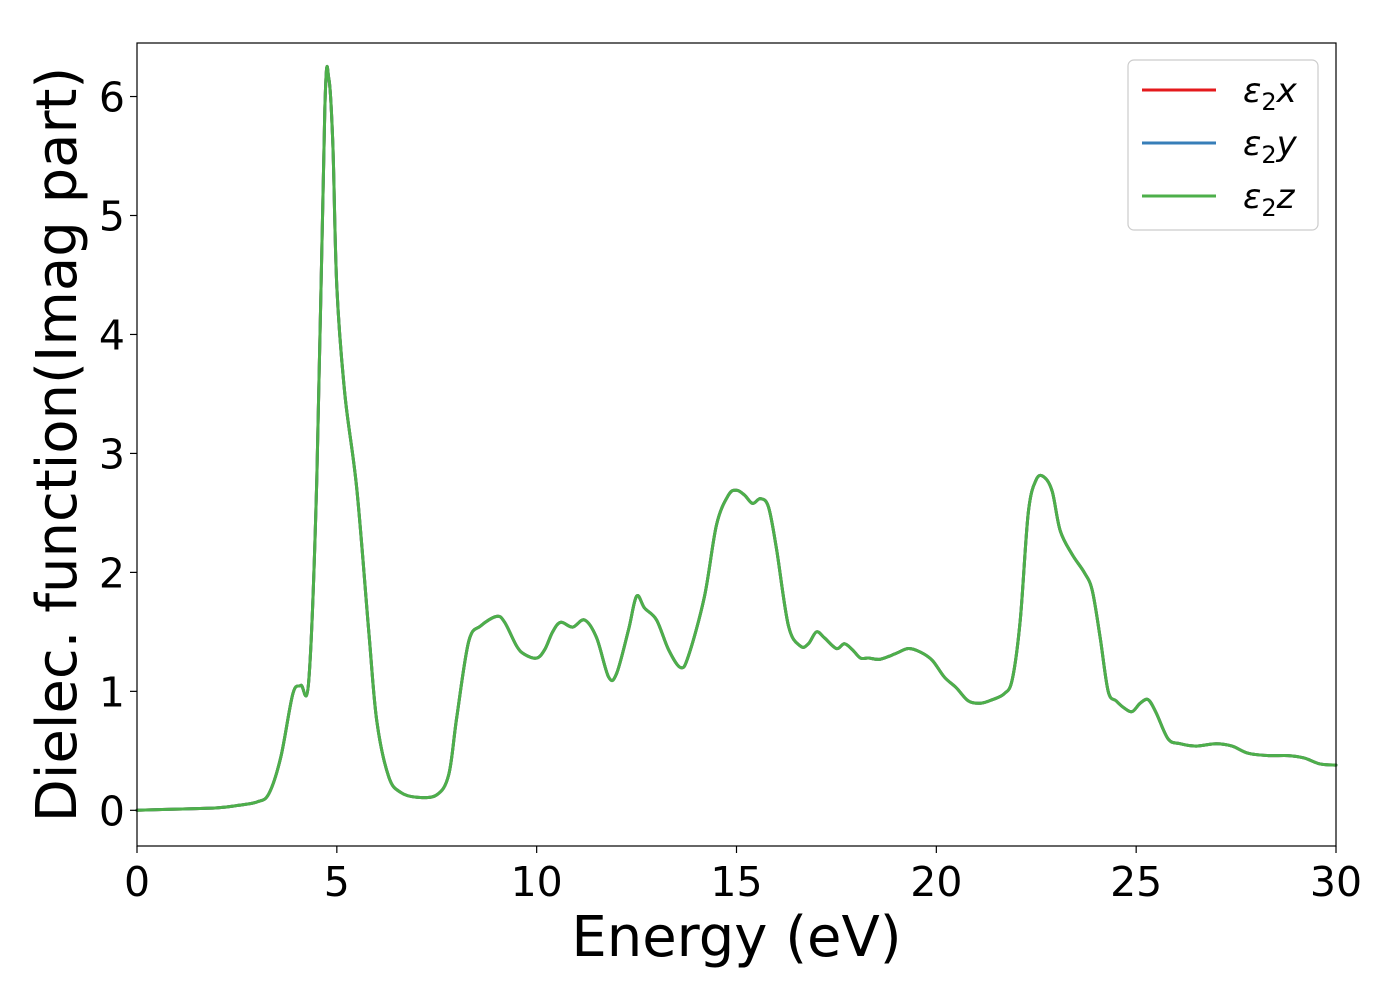 This screenshot has height=1004, width=1400. What do you see at coordinates (736, 882) in the screenshot?
I see `x-tick-label: 15` at bounding box center [736, 882].